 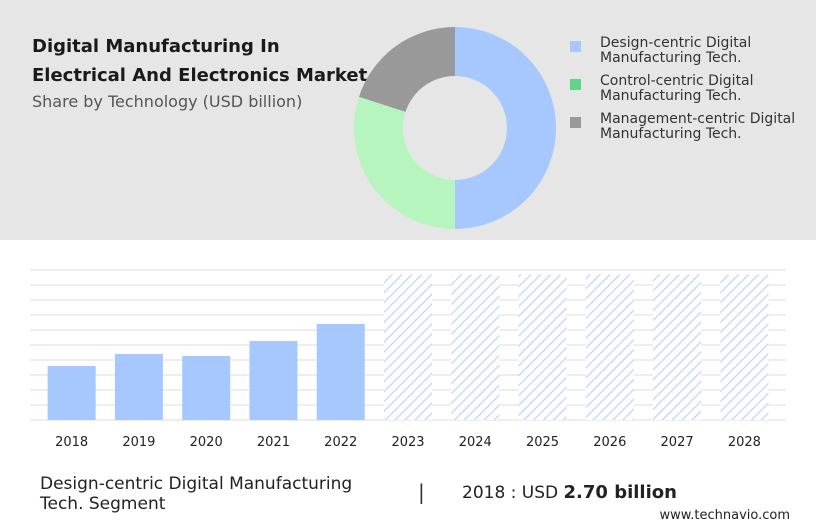 I want to click on x-tick-label-2026: 2026, so click(x=609, y=442).